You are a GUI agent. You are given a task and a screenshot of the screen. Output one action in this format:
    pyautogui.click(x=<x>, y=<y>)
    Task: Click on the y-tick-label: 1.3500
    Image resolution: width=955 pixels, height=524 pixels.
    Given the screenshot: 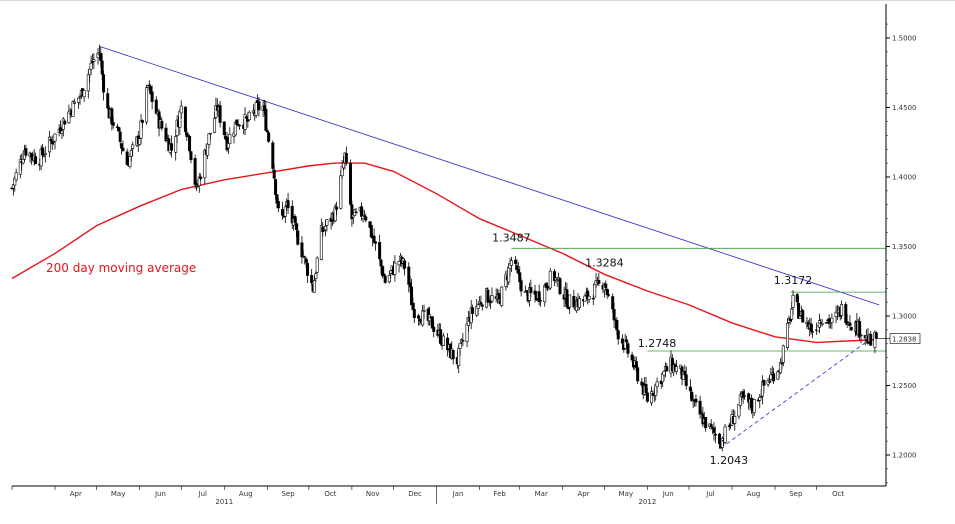 What is the action you would take?
    pyautogui.click(x=904, y=247)
    